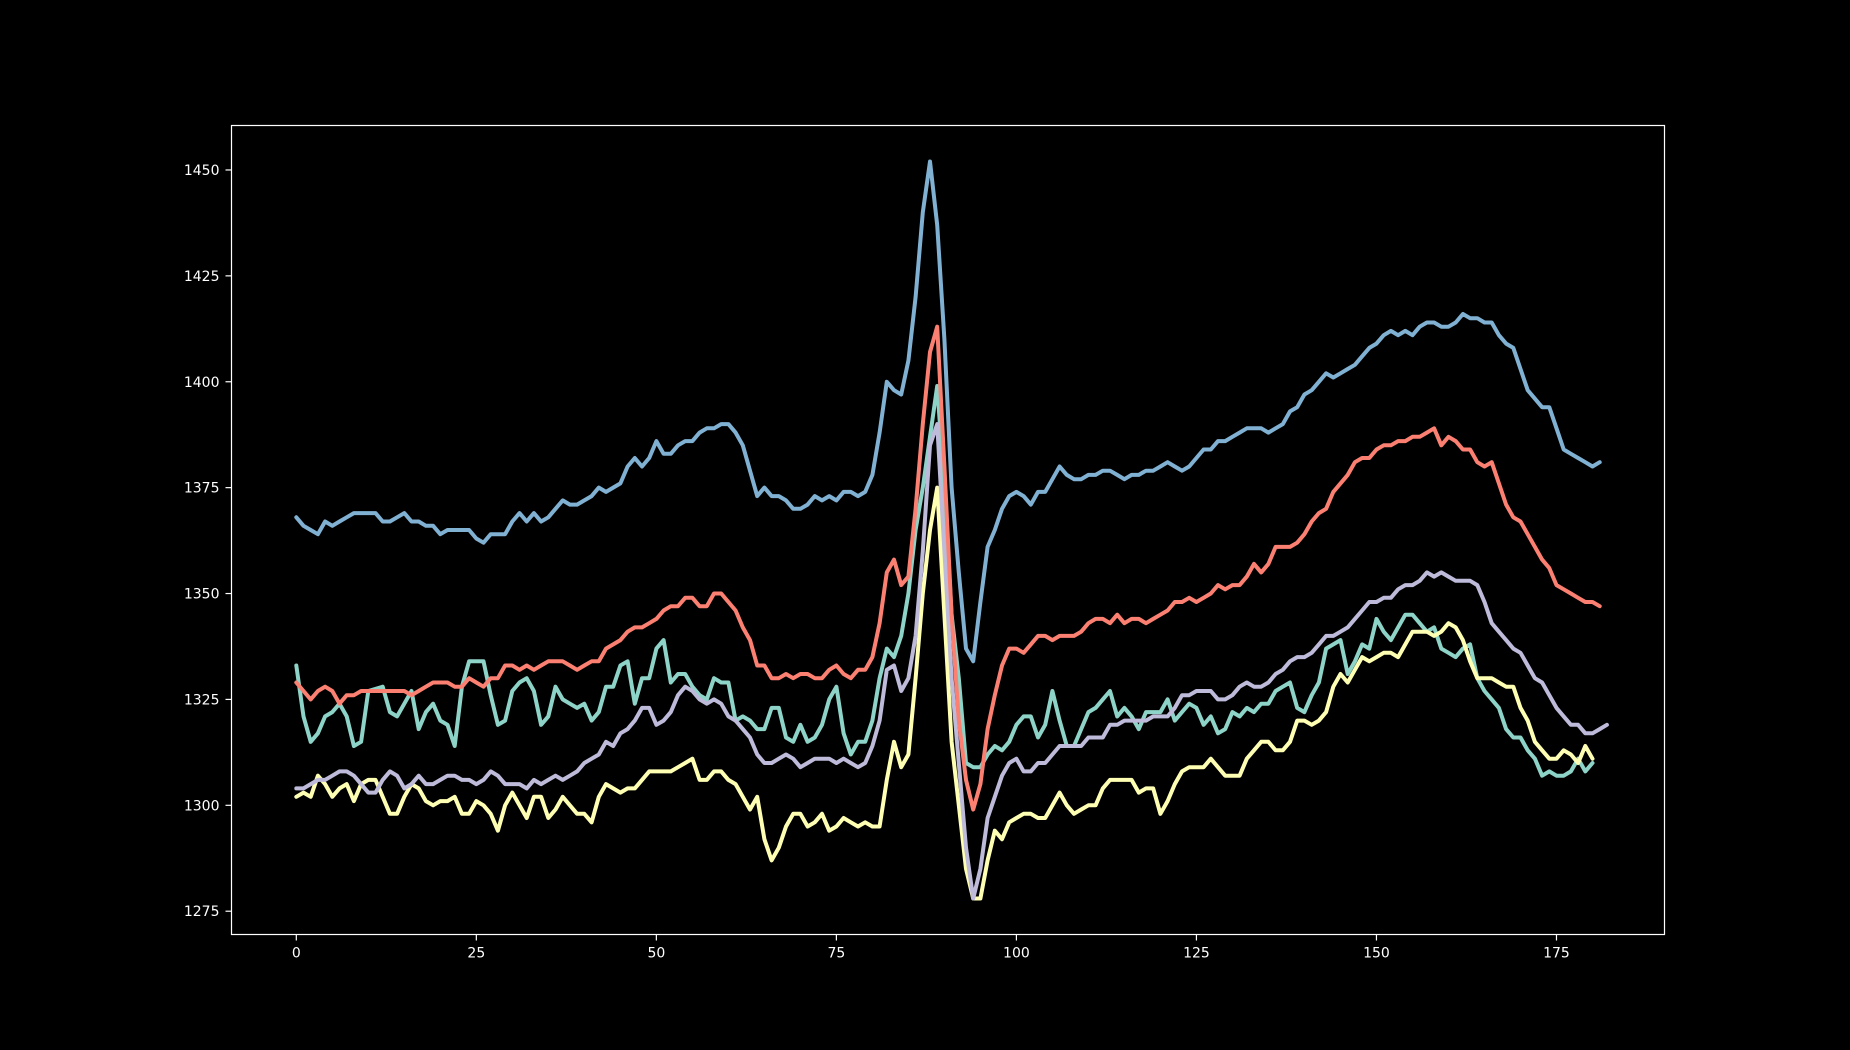 This screenshot has width=1850, height=1050. What do you see at coordinates (202, 489) in the screenshot?
I see `y-tick-label: 1375` at bounding box center [202, 489].